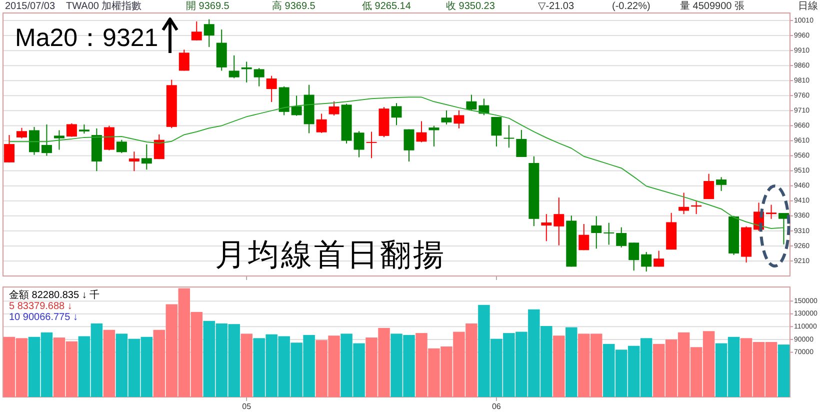 The width and height of the screenshot is (820, 415). Describe the element at coordinates (43, 317) in the screenshot. I see `annotation: 10 90066.775 ↓` at that location.